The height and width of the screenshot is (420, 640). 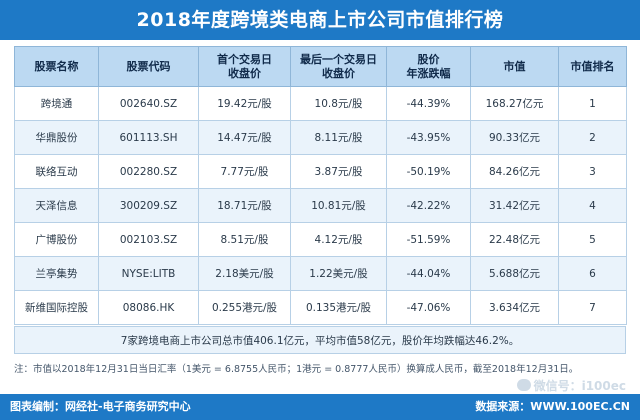 I want to click on cell-code: 002103.SZ, so click(x=148, y=239).